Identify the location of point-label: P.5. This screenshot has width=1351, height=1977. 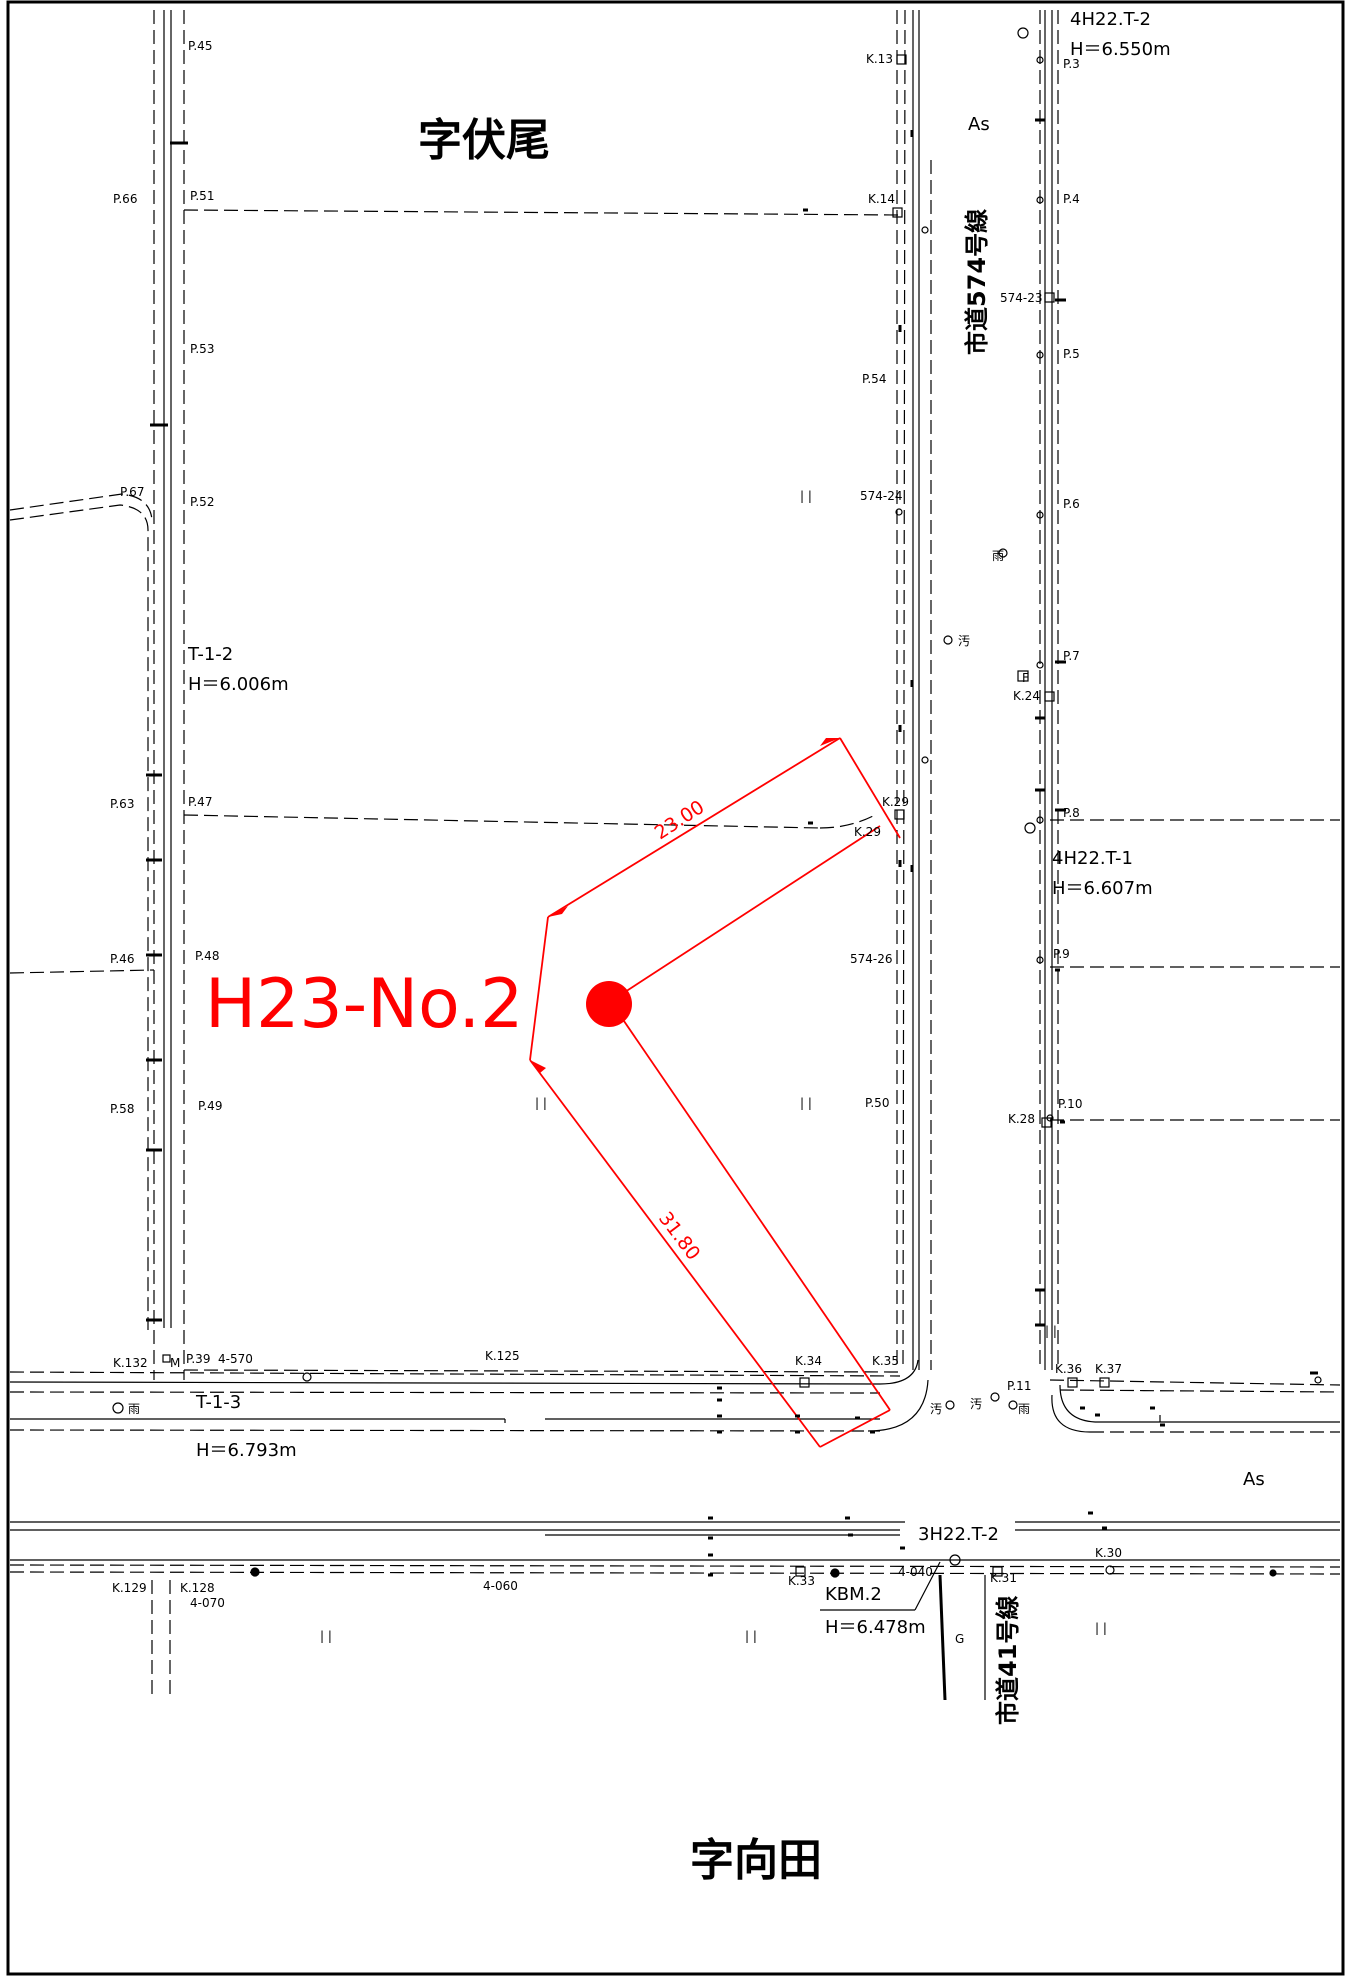
(1071, 354).